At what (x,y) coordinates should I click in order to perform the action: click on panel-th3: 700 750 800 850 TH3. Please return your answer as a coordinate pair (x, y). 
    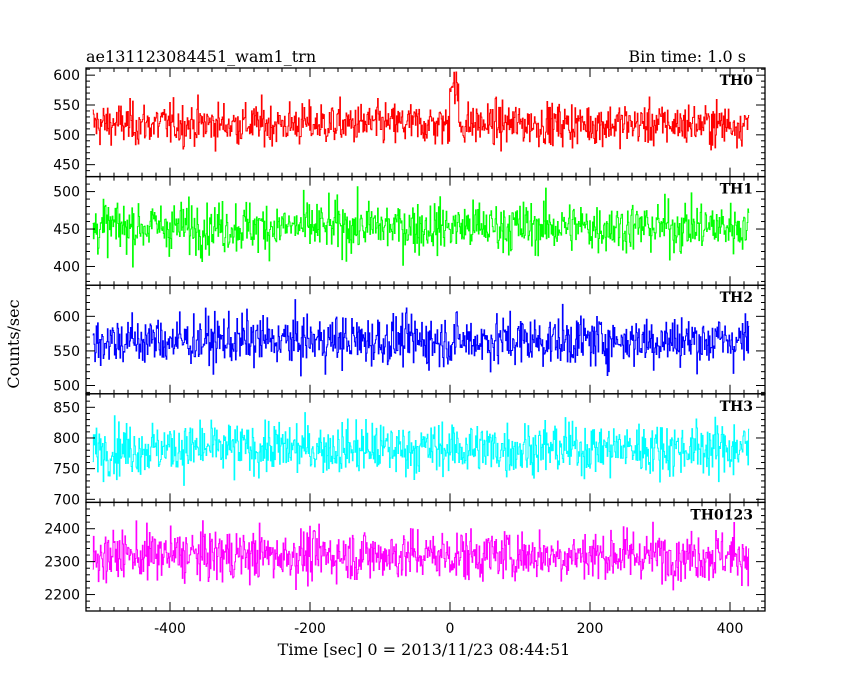
    Looking at the image, I should click on (409, 450).